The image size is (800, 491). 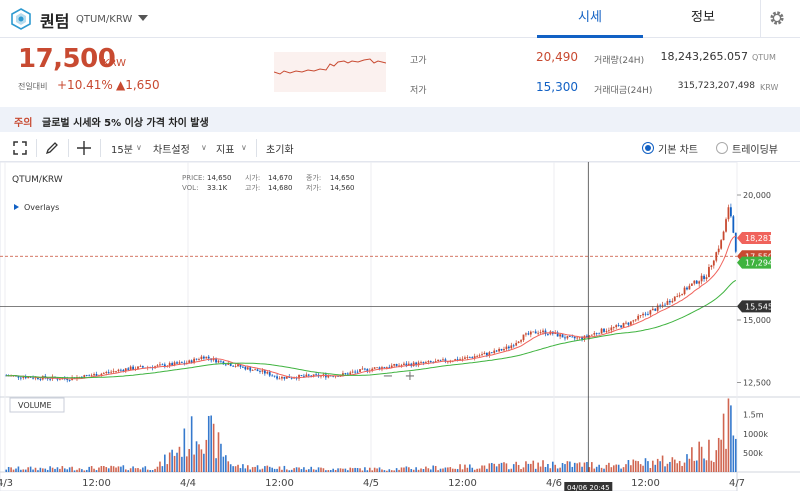 What do you see at coordinates (122, 150) in the screenshot?
I see `interval-select: 15분` at bounding box center [122, 150].